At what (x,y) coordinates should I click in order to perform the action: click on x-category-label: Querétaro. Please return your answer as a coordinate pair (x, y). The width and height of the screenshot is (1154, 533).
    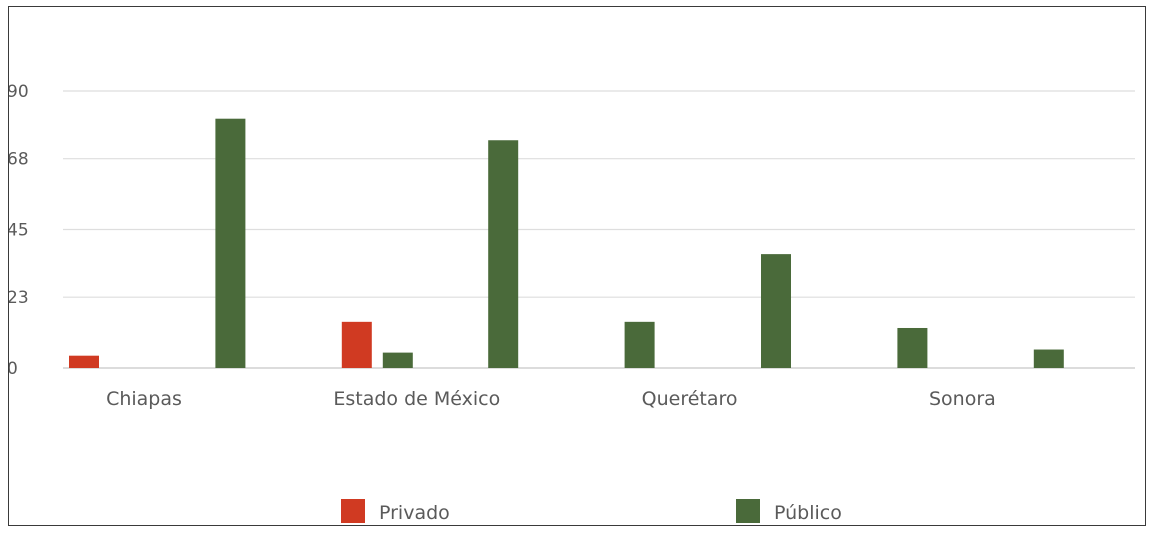
    Looking at the image, I should click on (690, 399).